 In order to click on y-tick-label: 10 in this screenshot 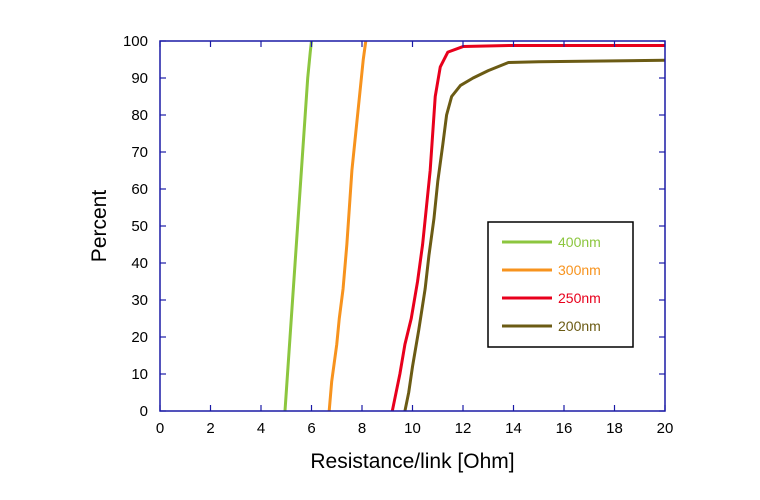, I will do `click(139, 374)`.